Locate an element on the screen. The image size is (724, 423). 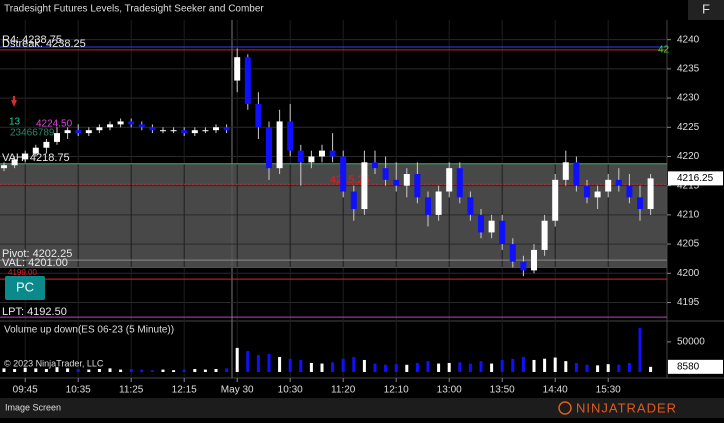
x-tick-label: 13:50 is located at coordinates (502, 390).